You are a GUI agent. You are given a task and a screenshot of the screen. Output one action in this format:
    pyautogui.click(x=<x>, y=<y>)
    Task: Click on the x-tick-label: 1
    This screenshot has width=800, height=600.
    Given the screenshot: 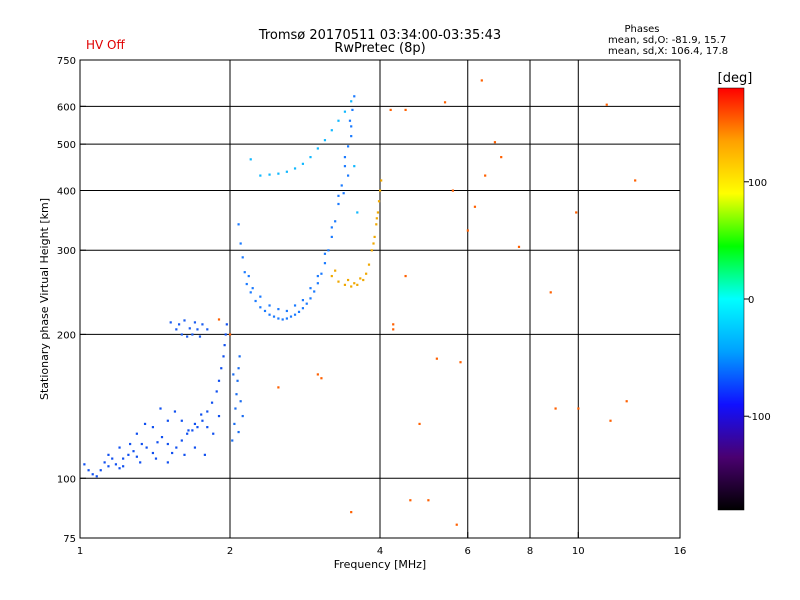 What is the action you would take?
    pyautogui.click(x=80, y=551)
    